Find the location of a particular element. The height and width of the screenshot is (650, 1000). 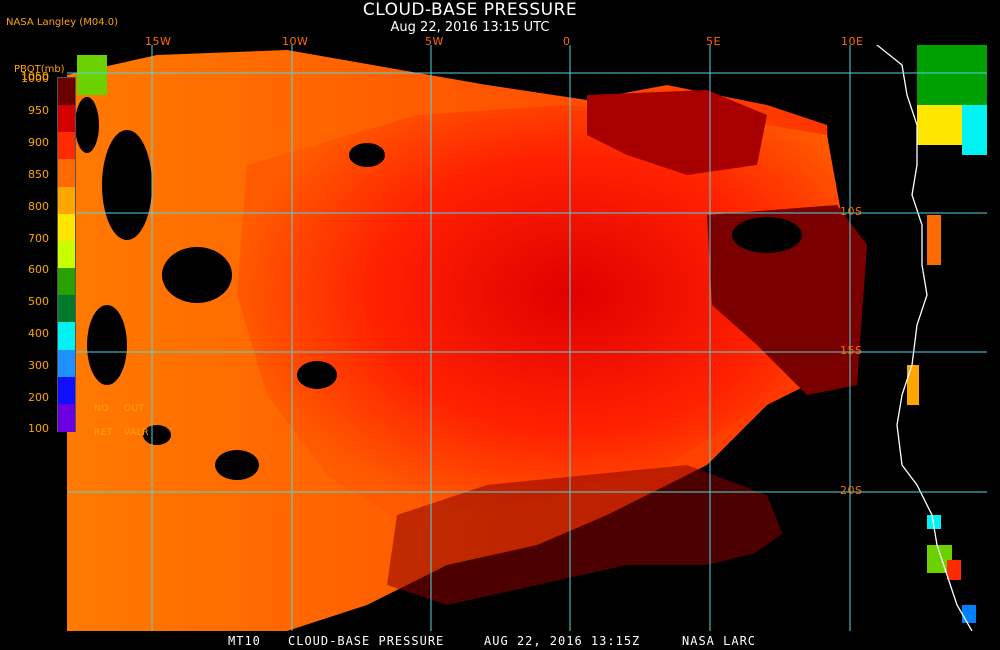

legend-tick-1050: 1050 is located at coordinates (35, 76).